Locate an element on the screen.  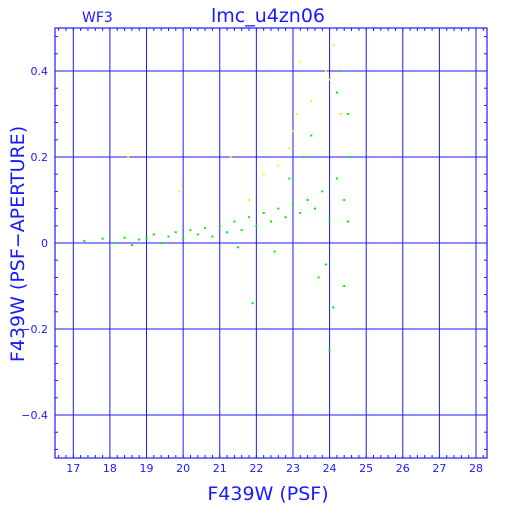
x-tick-label: 20 is located at coordinates (183, 468).